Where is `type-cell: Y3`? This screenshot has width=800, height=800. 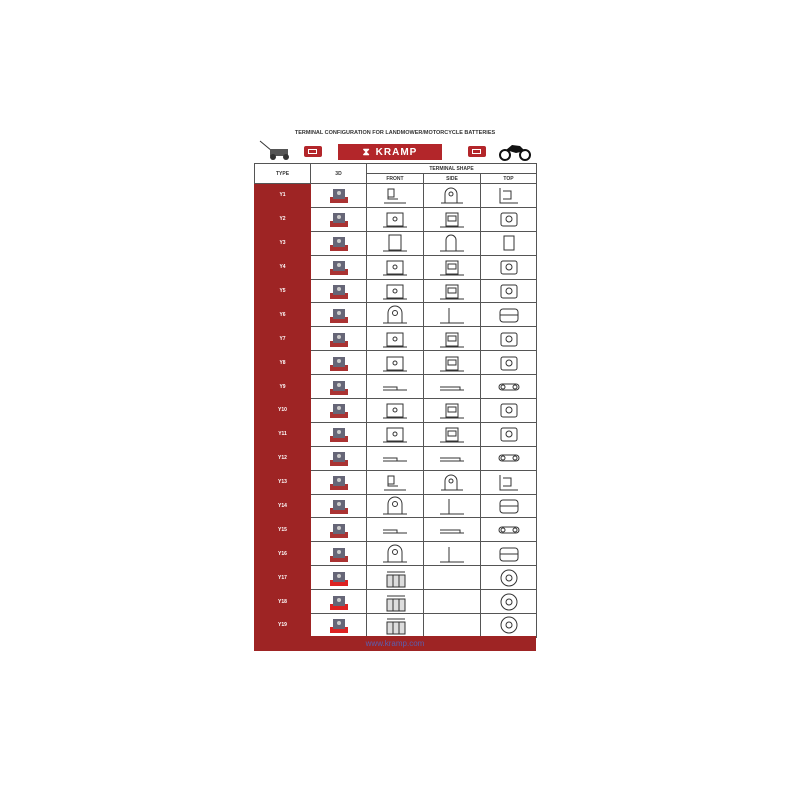 type-cell: Y3 is located at coordinates (282, 243).